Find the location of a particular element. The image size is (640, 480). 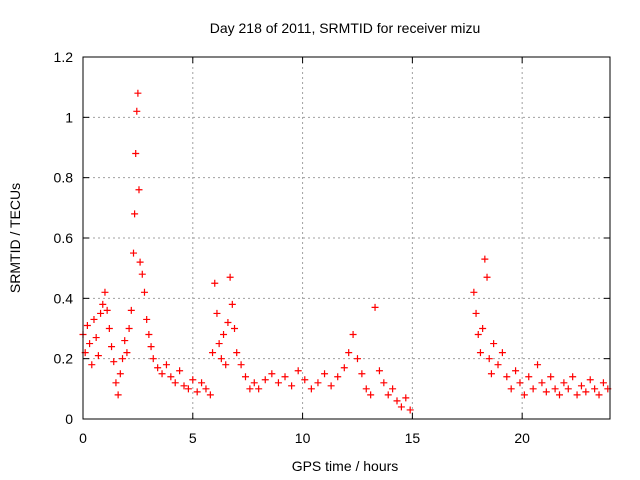

y-tick-label: 0.8 is located at coordinates (64, 178).